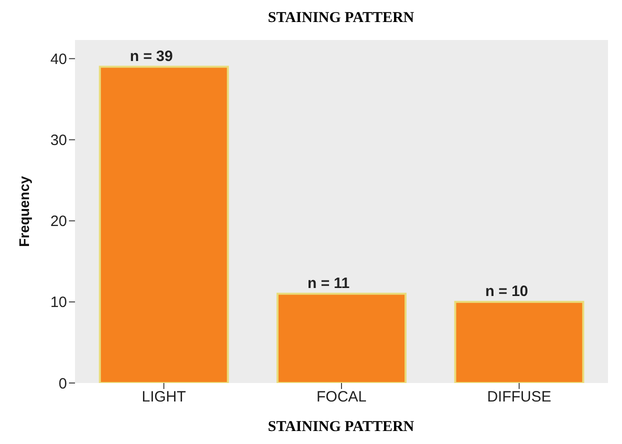  What do you see at coordinates (58, 141) in the screenshot?
I see `y-tick-label: 30` at bounding box center [58, 141].